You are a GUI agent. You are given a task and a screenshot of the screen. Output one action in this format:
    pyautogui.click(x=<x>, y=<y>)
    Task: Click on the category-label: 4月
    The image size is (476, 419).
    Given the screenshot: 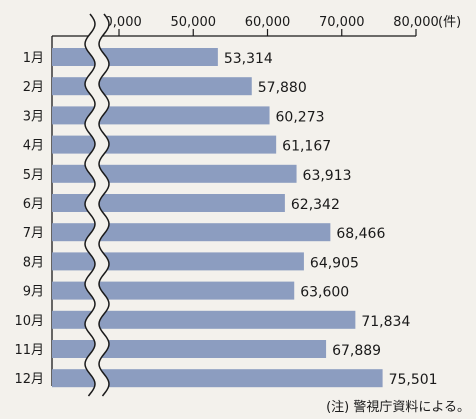 What is the action you would take?
    pyautogui.click(x=33, y=146)
    